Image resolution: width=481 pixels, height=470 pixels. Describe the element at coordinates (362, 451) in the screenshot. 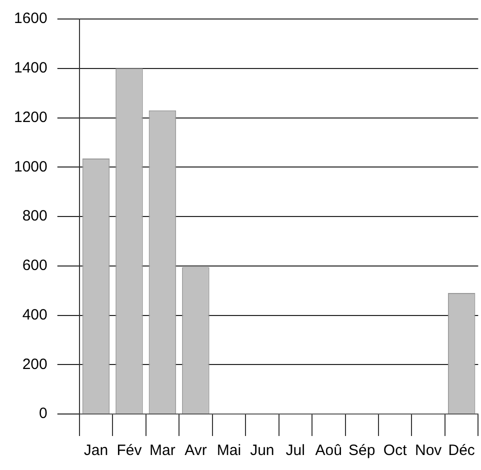

I see `x-tick-label: Sép` at that location.